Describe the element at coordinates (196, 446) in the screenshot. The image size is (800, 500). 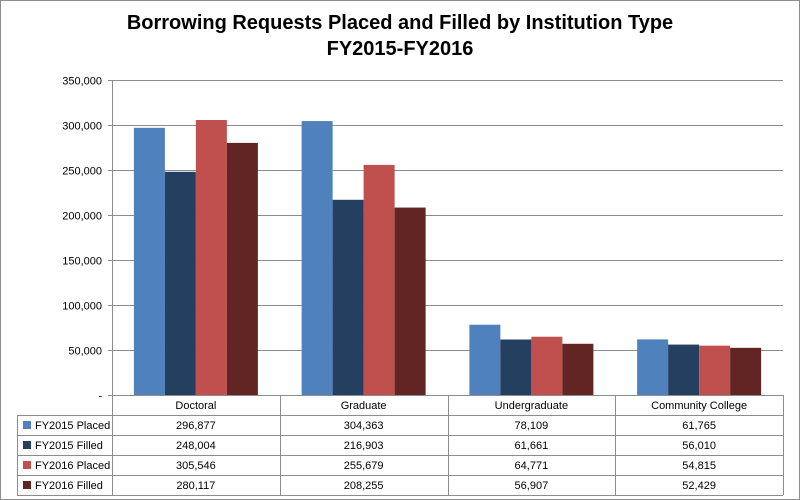
I see `data-table-value: 248,004` at that location.